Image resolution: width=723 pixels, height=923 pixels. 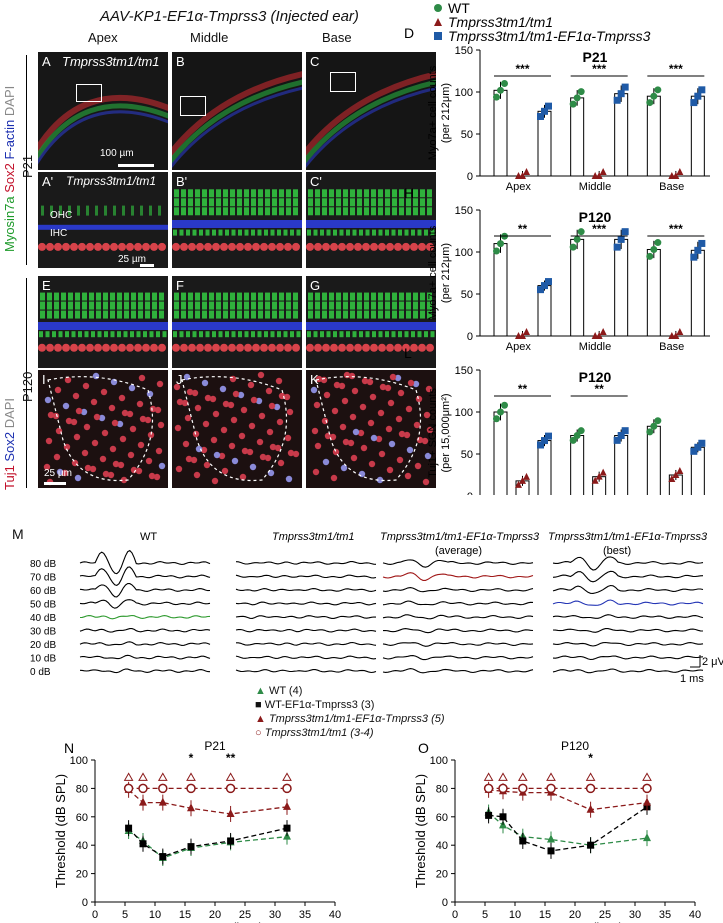 I want to click on legend-label-1: Tmprss3tm1/tm1, so click(x=500, y=22).